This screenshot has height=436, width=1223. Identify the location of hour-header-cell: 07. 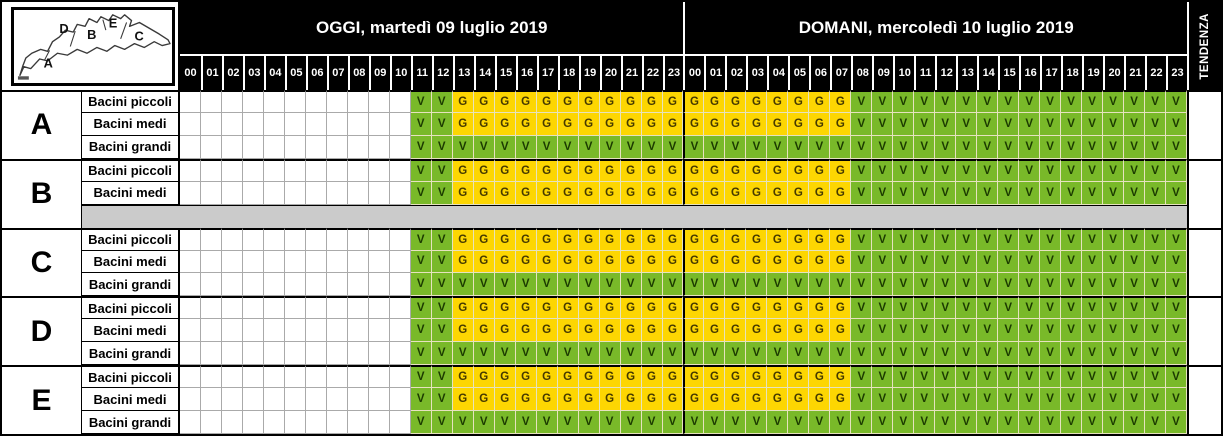
(841, 72).